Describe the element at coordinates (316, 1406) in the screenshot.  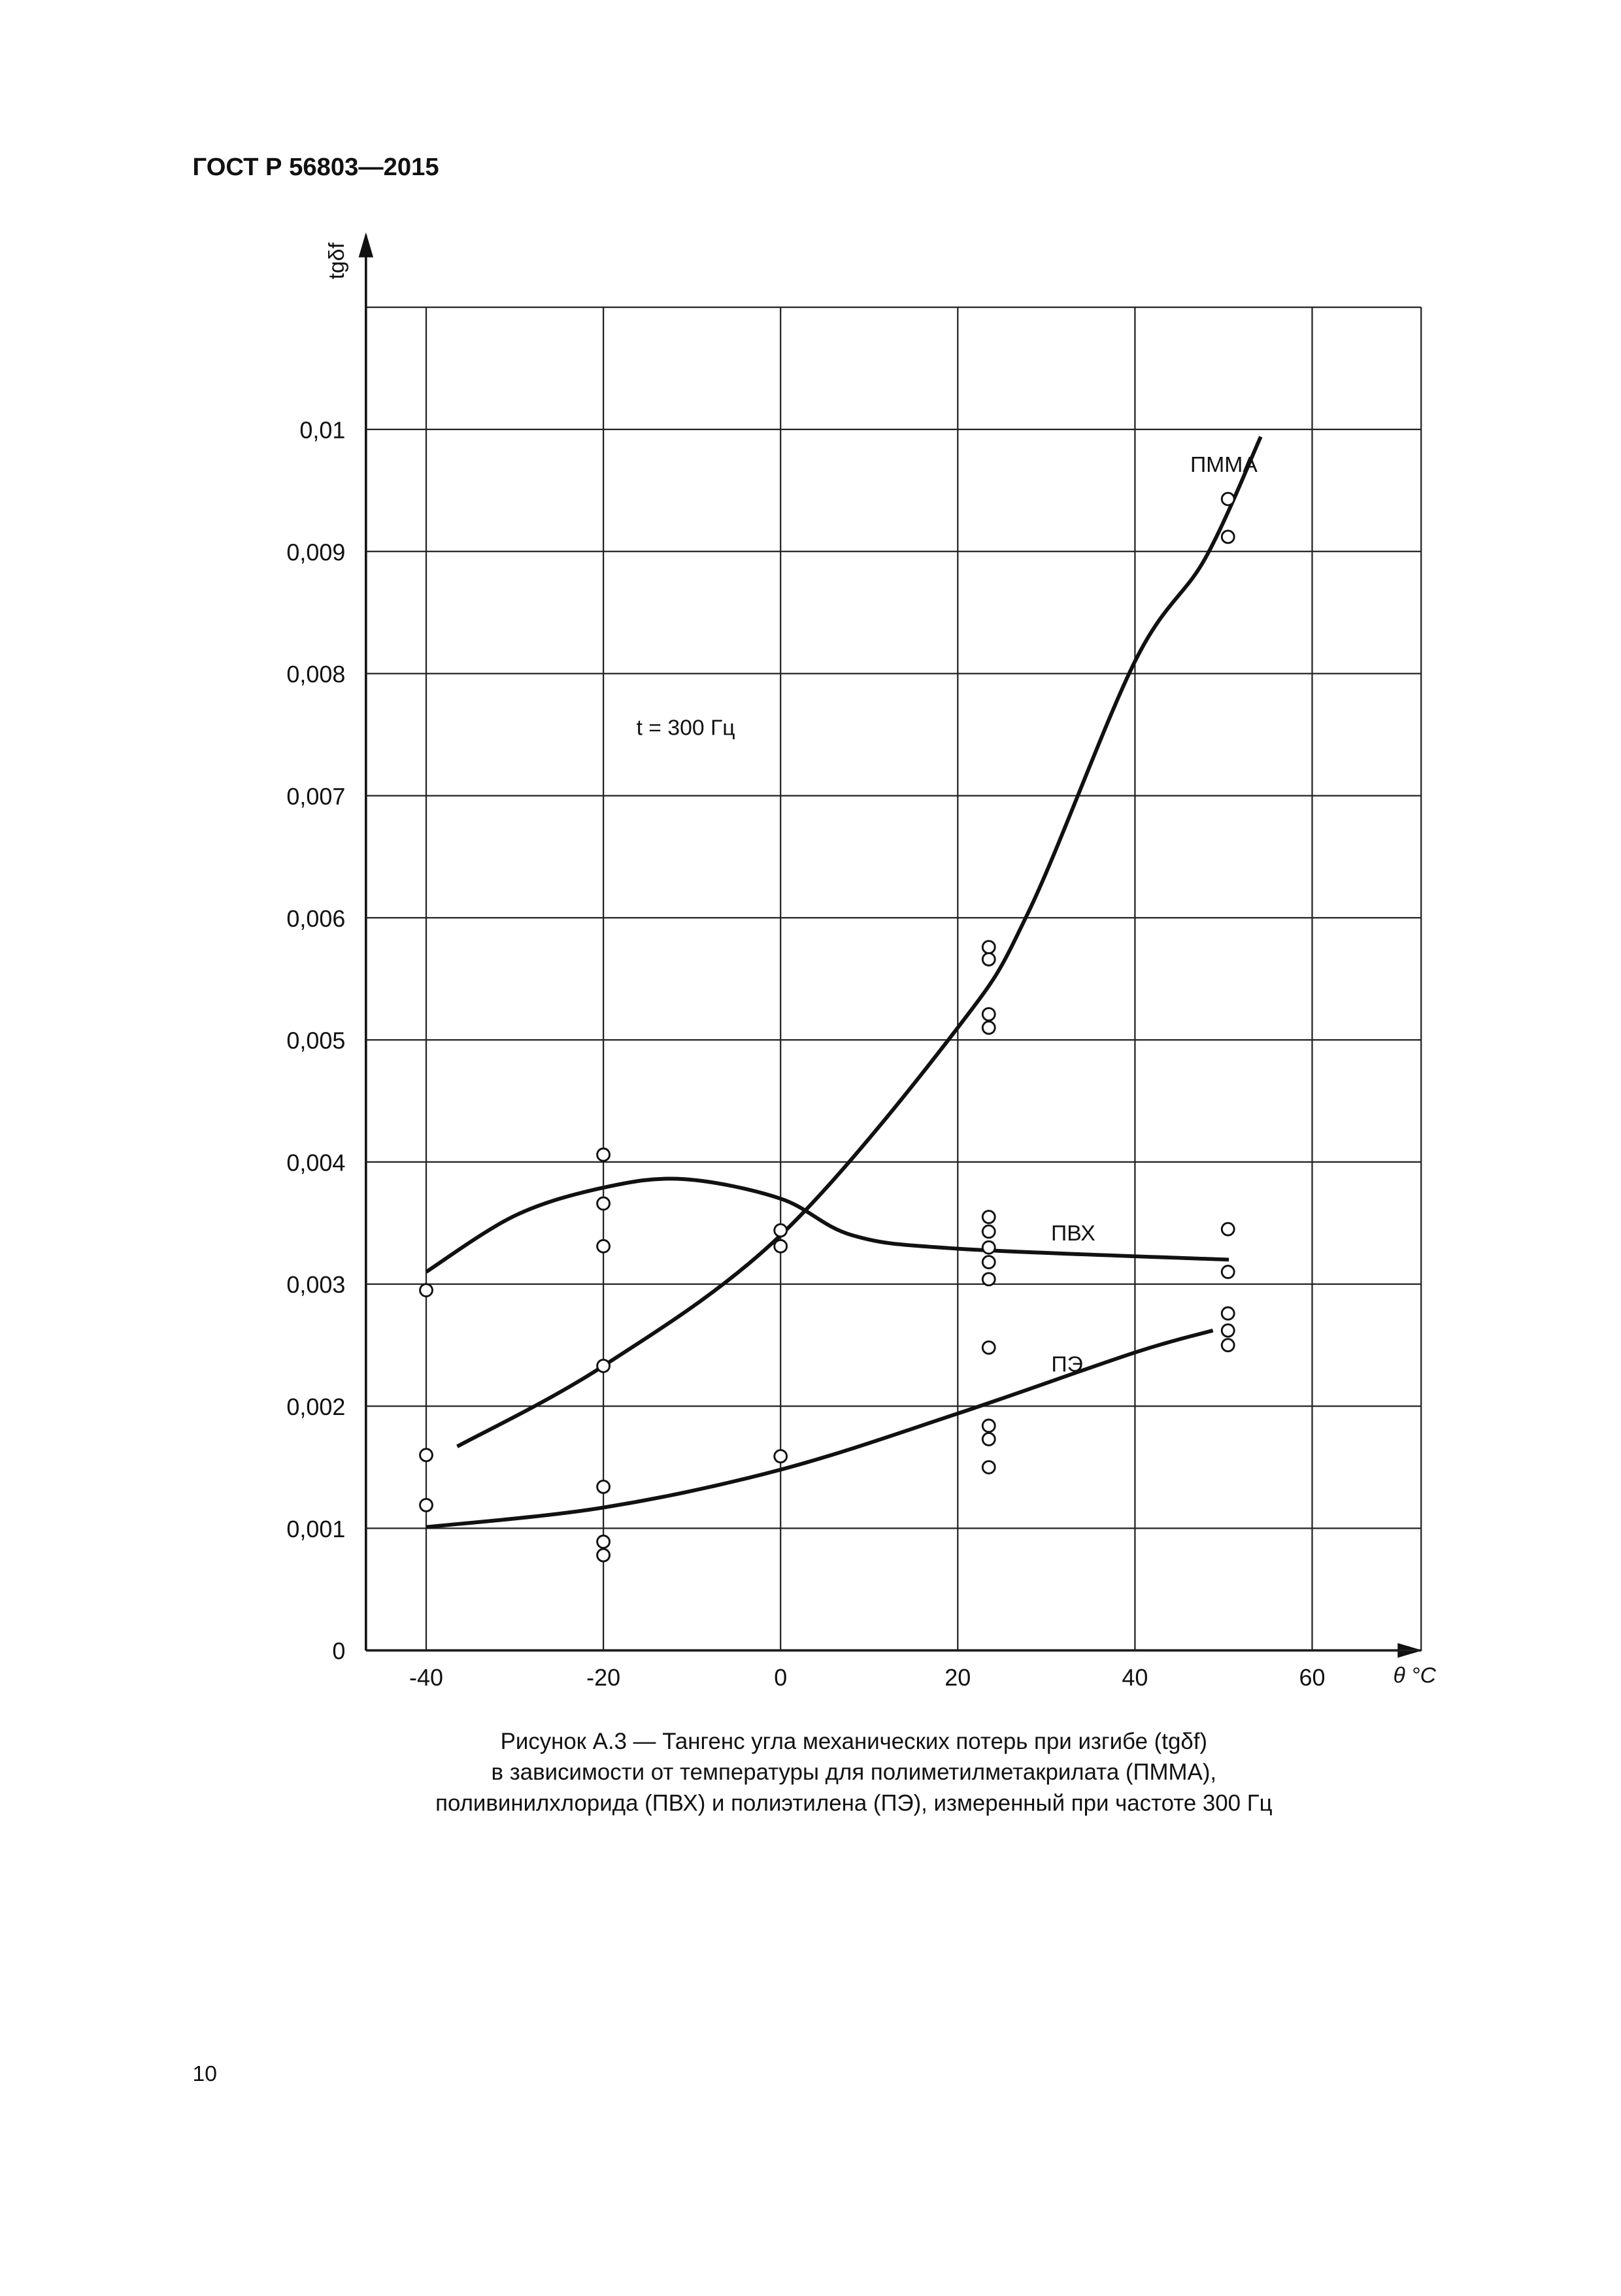
I see `y-tick-label: 0,002` at that location.